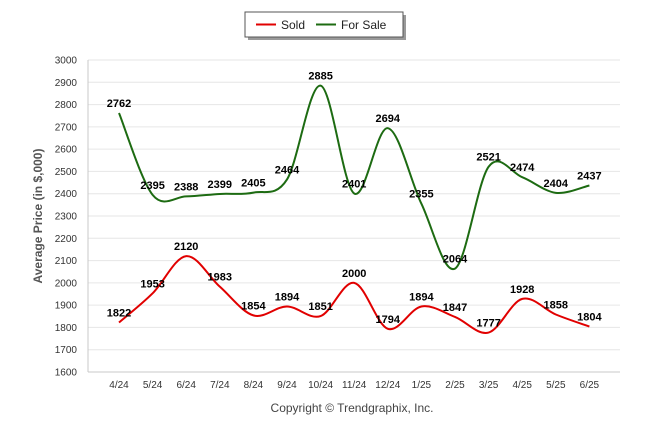 This screenshot has height=434, width=646. Describe the element at coordinates (354, 385) in the screenshot. I see `x-tick-label: 11/24` at that location.